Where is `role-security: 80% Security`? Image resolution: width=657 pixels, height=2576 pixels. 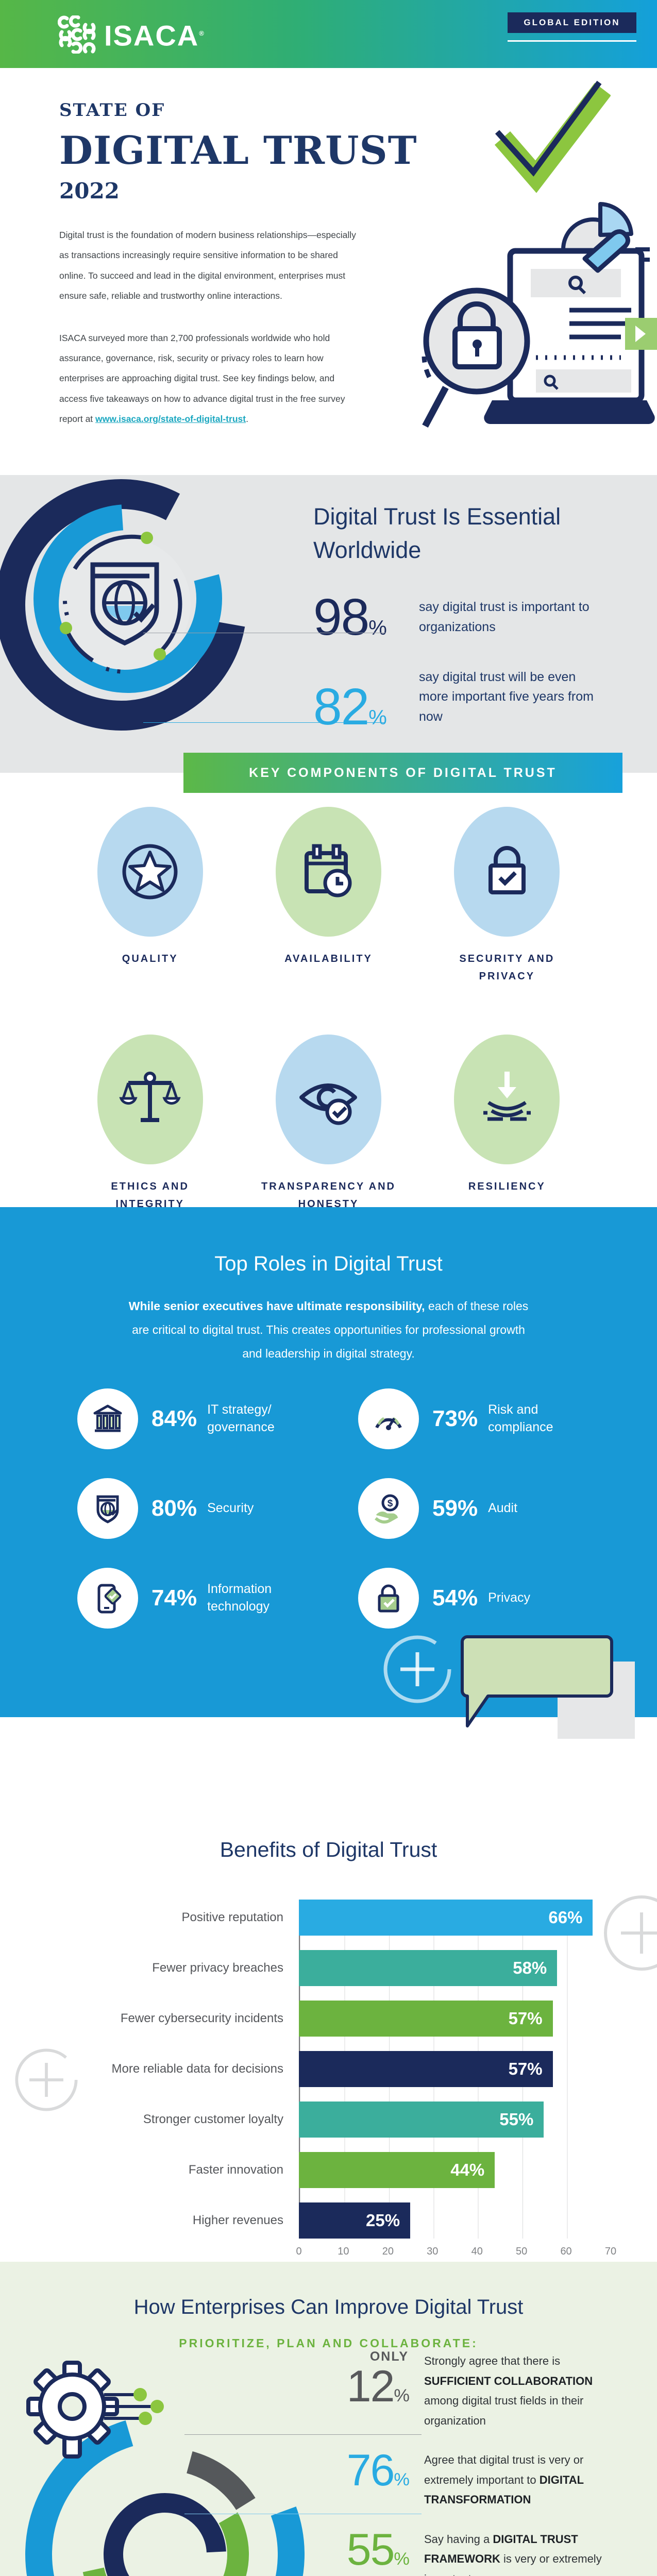
role-security: 80% Security is located at coordinates (202, 1508).